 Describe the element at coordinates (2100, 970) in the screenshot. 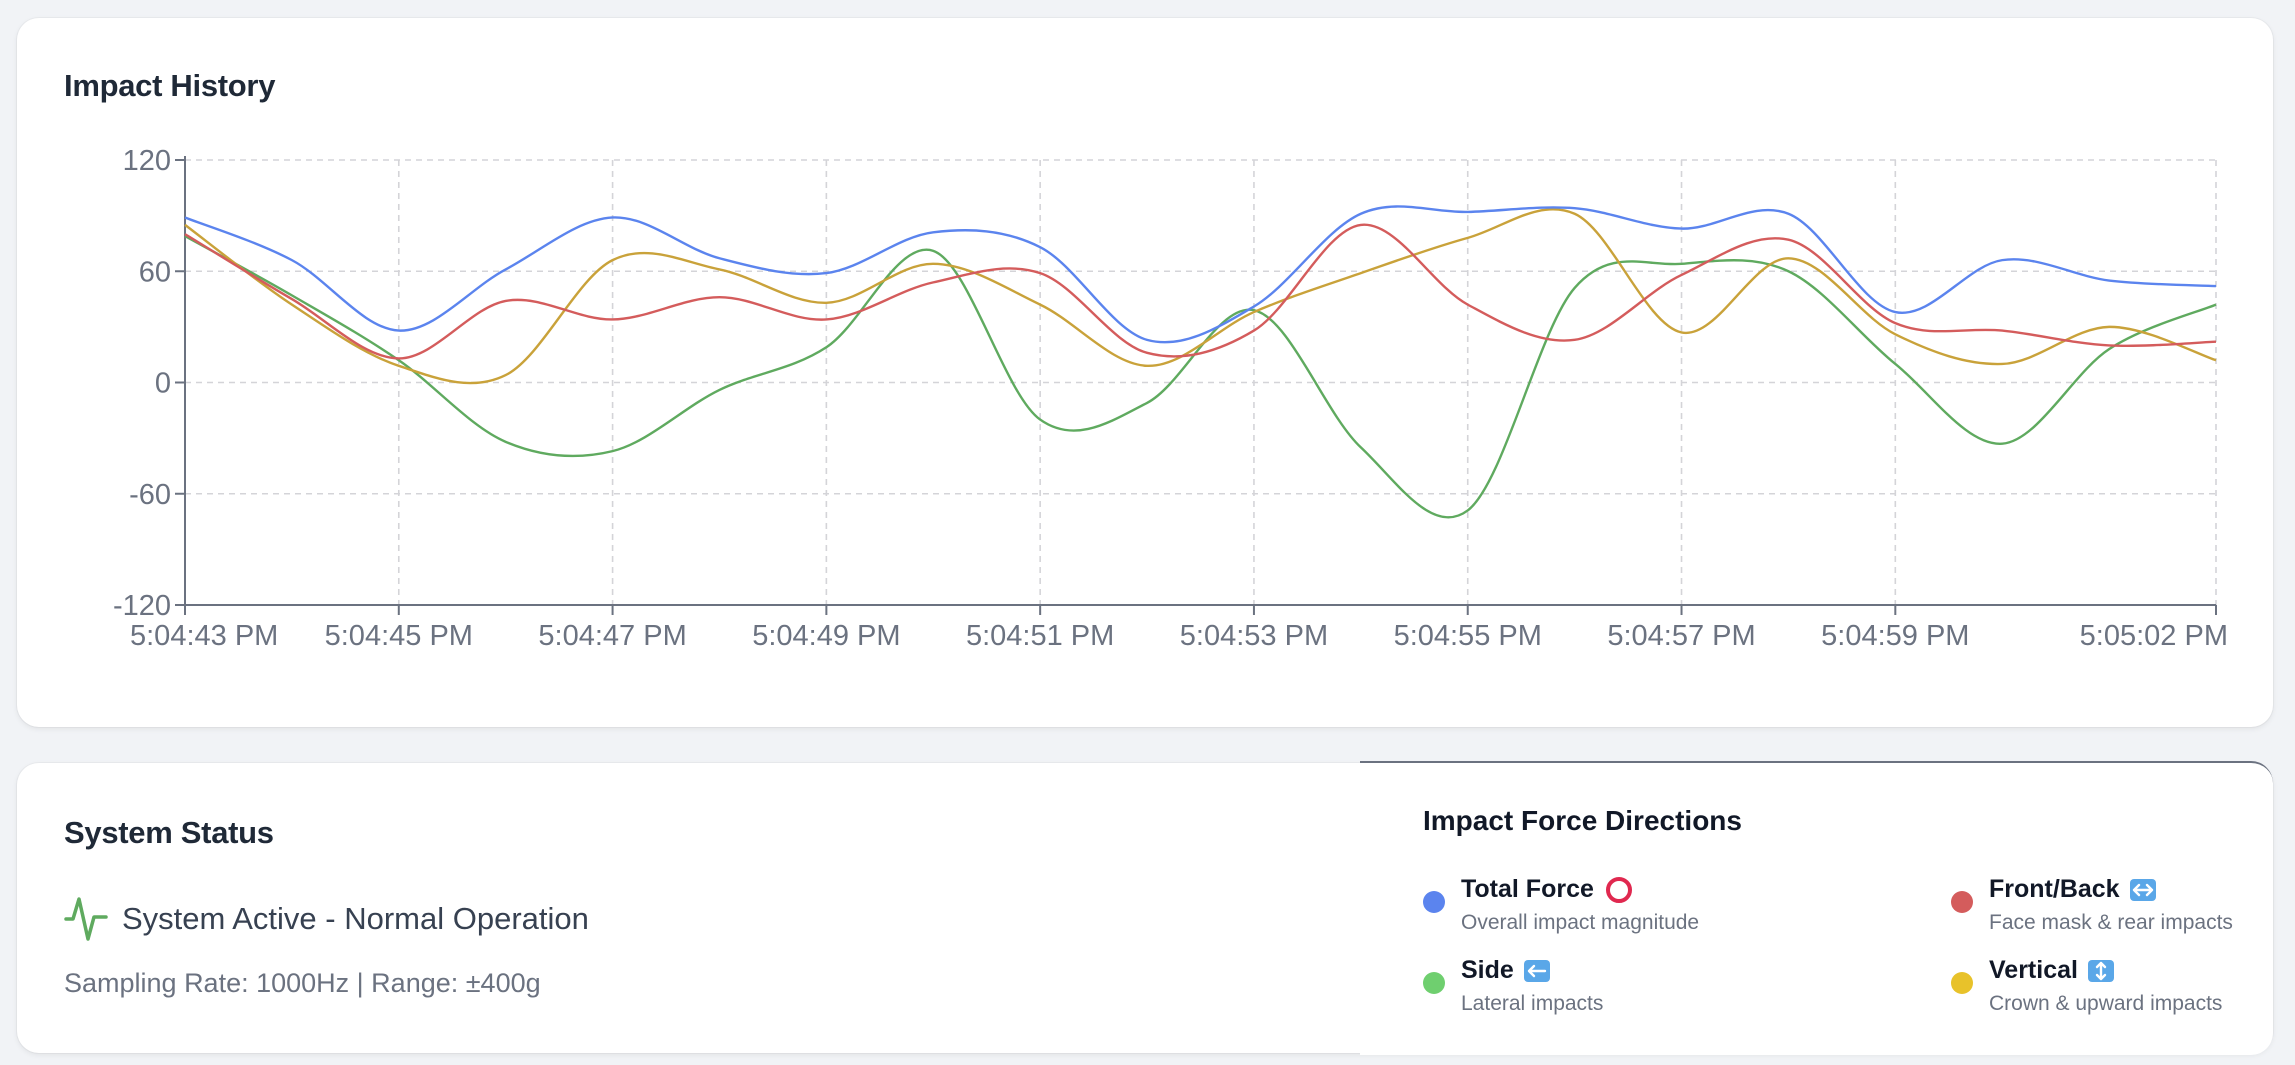

I see `up-down-arrow-icon` at that location.